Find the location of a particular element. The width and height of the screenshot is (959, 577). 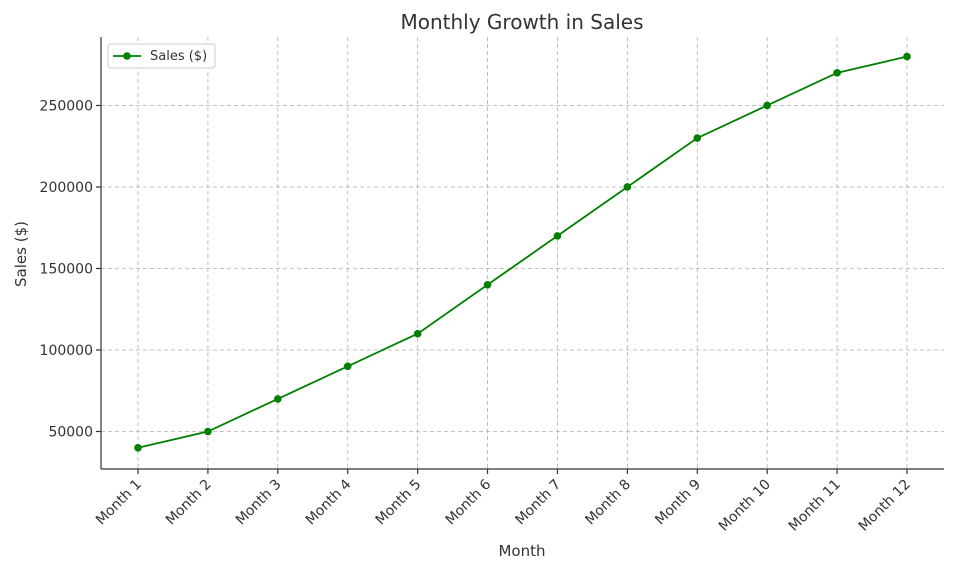

x-tick-label: Month 5 is located at coordinates (399, 503).